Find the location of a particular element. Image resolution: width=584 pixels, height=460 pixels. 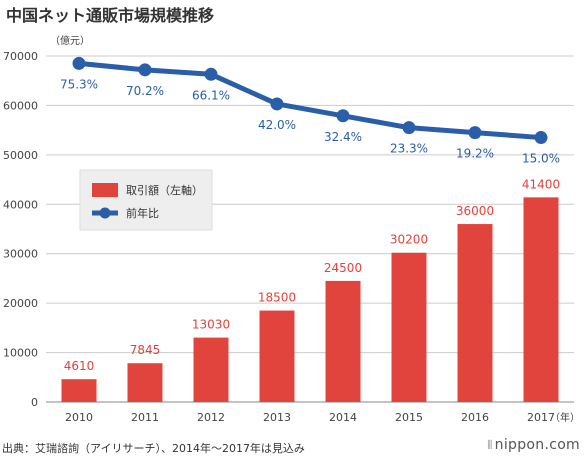

legend-box is located at coordinates (146, 200).